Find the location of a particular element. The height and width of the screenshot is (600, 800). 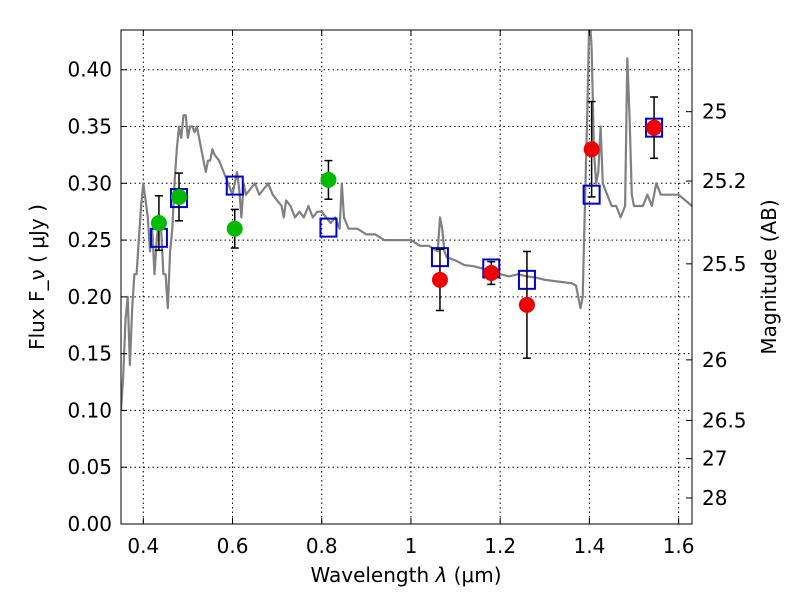

x-axis-label-unit: (μm) is located at coordinates (474, 575).